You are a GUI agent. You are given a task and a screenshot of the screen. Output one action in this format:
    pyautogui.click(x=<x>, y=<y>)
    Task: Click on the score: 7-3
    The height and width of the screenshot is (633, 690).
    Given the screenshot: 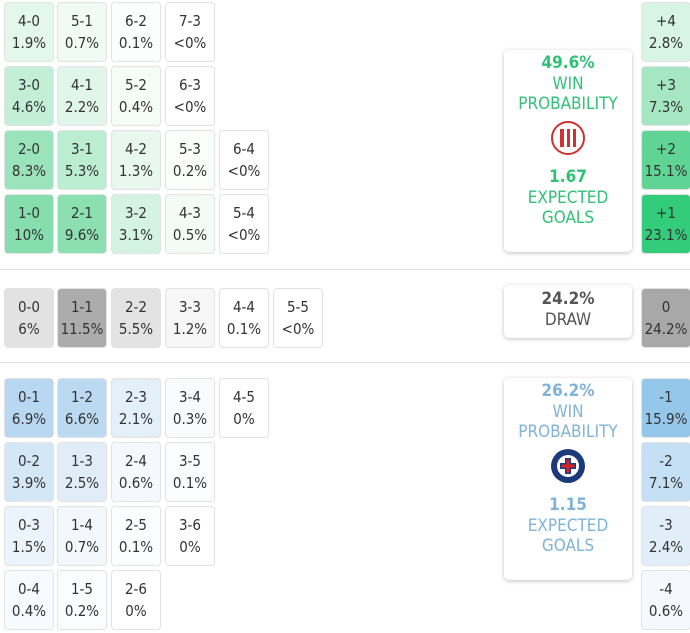 What is the action you would take?
    pyautogui.click(x=190, y=21)
    